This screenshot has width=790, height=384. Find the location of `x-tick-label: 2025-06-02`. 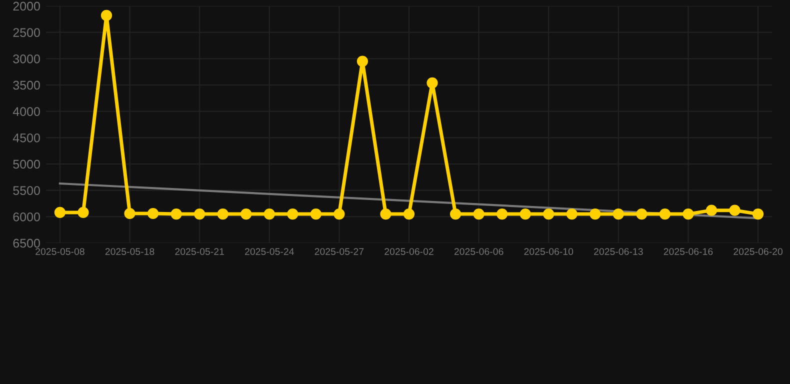

x-tick-label: 2025-06-02 is located at coordinates (409, 251).